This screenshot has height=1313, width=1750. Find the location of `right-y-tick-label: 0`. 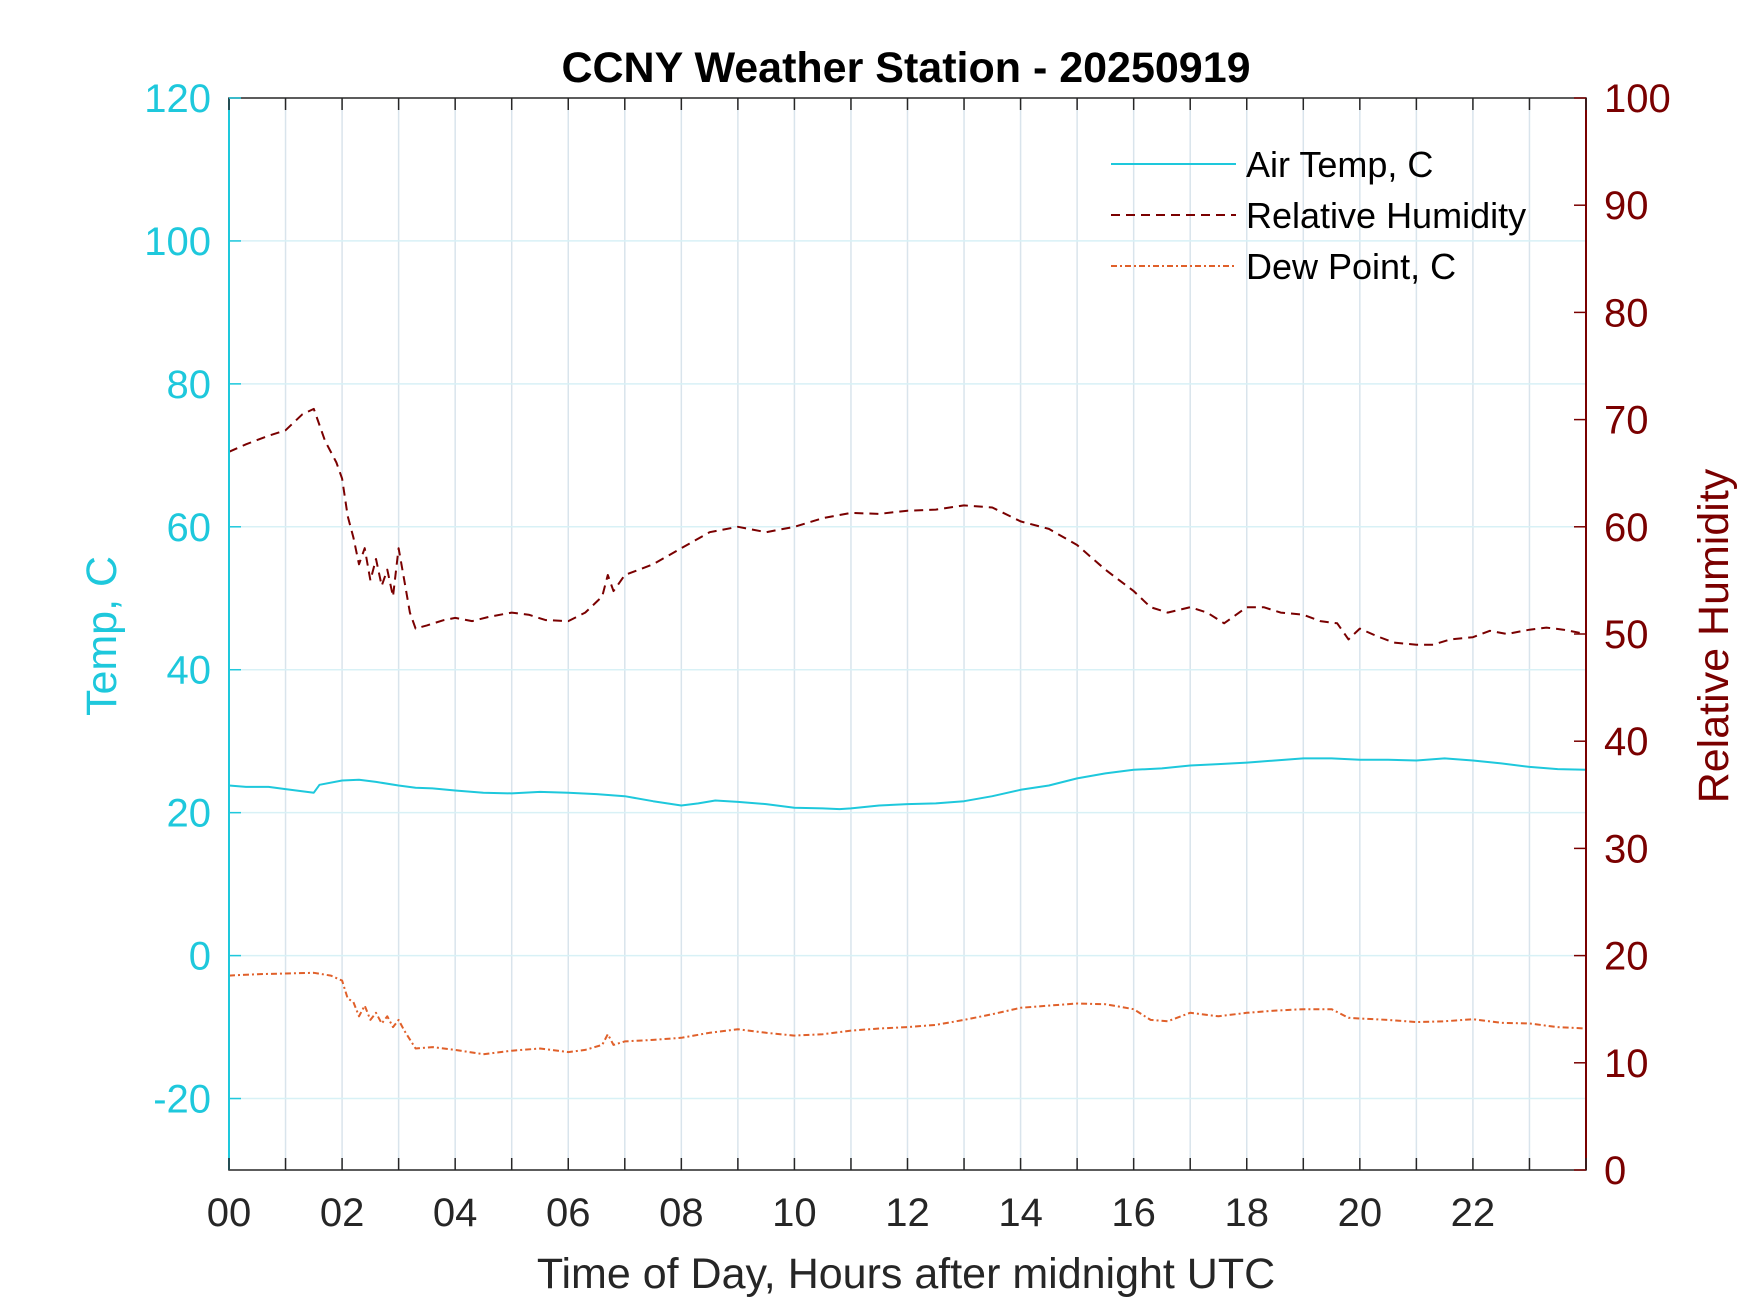

right-y-tick-label: 0 is located at coordinates (1615, 1171).